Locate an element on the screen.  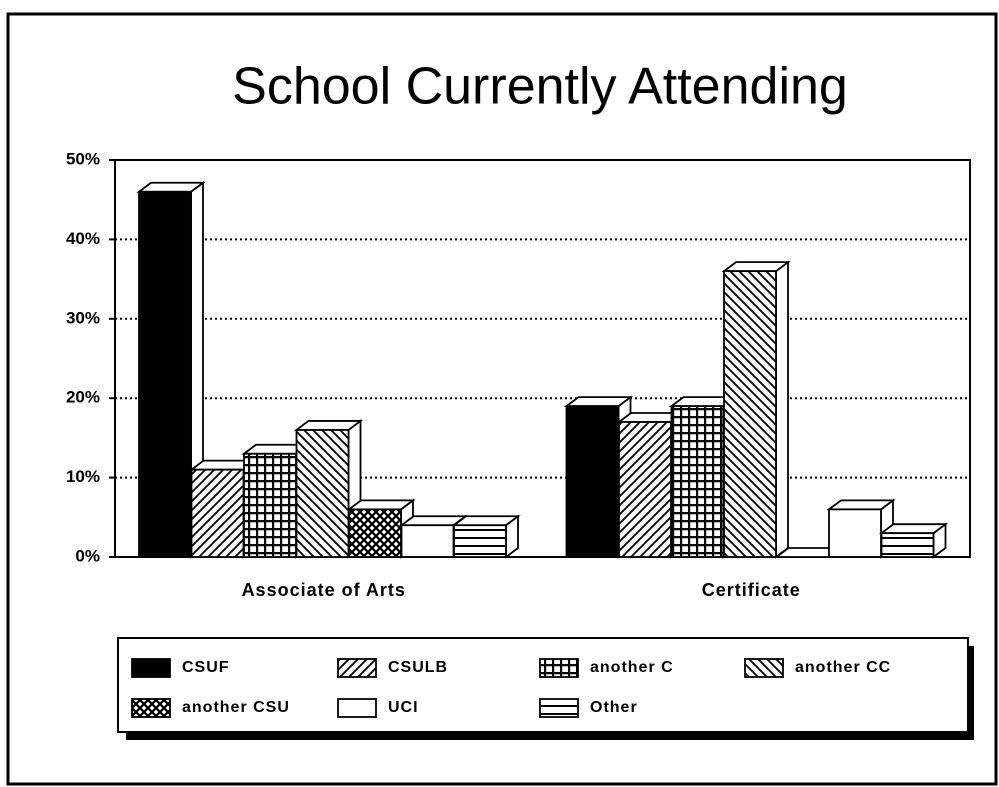
x-tick-label: Certificate is located at coordinates (751, 590).